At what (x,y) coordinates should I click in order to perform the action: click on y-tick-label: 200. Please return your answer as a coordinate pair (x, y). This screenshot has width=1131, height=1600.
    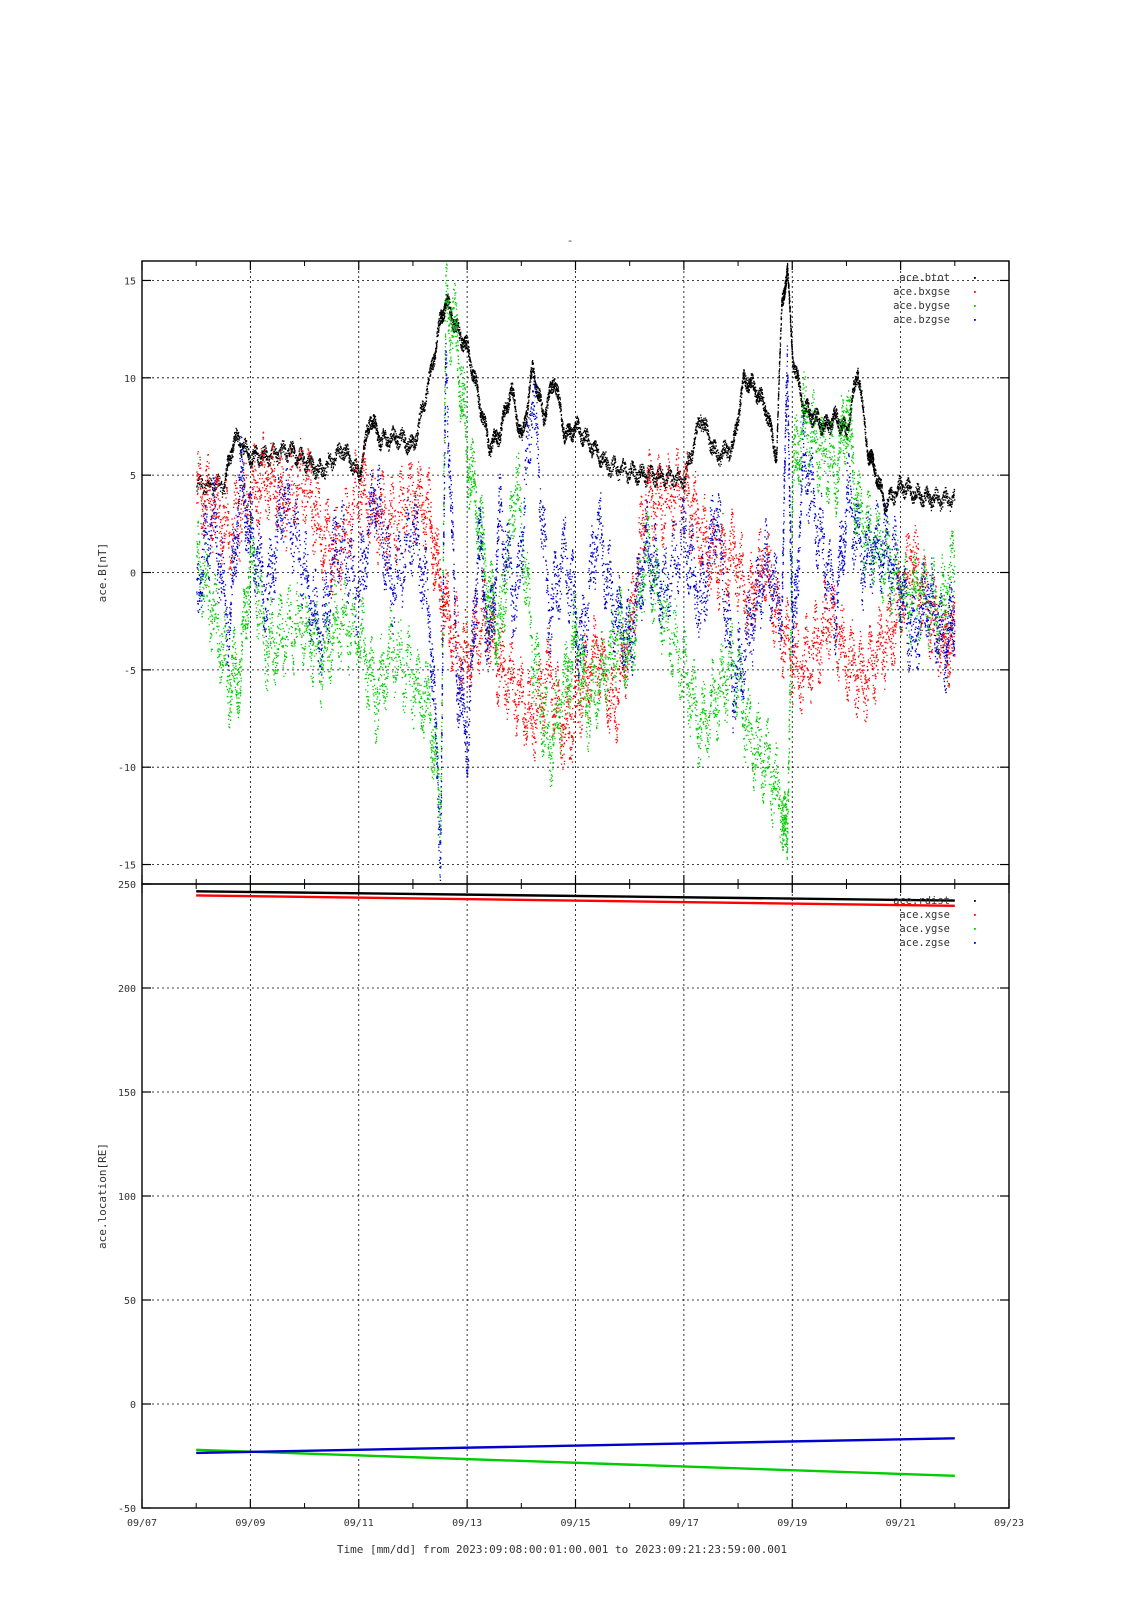
    Looking at the image, I should click on (127, 989).